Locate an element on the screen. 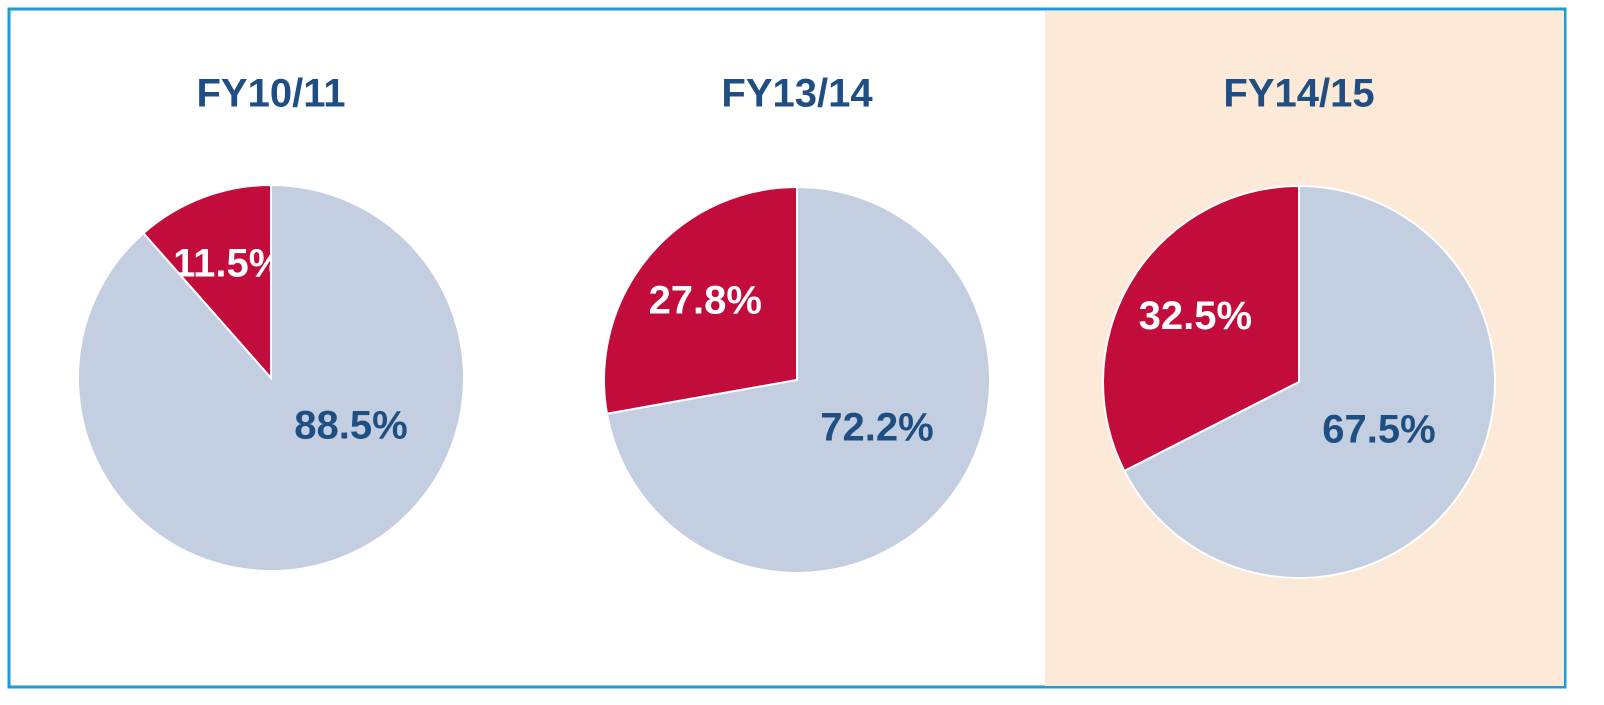 The width and height of the screenshot is (1604, 705). pie-title: FY14/15 is located at coordinates (1298, 94).